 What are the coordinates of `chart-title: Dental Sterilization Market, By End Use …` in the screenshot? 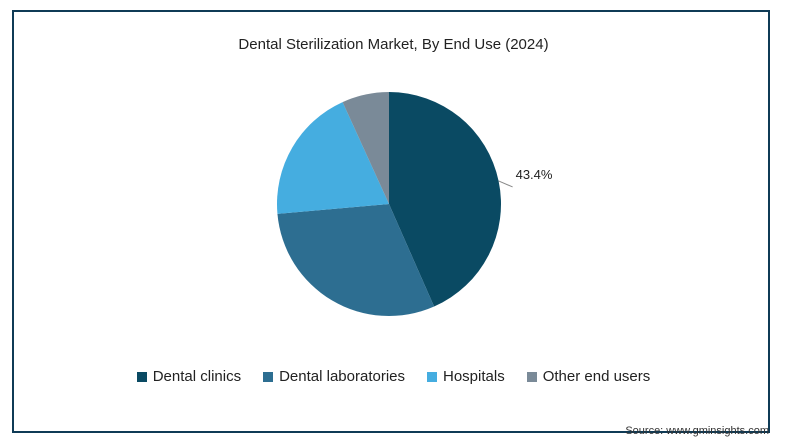 It's located at (393, 44).